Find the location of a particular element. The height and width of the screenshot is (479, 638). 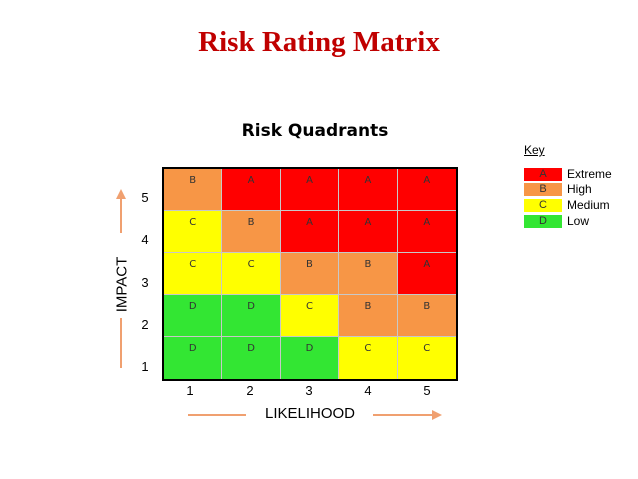

key-swatch-d: D is located at coordinates (543, 221).